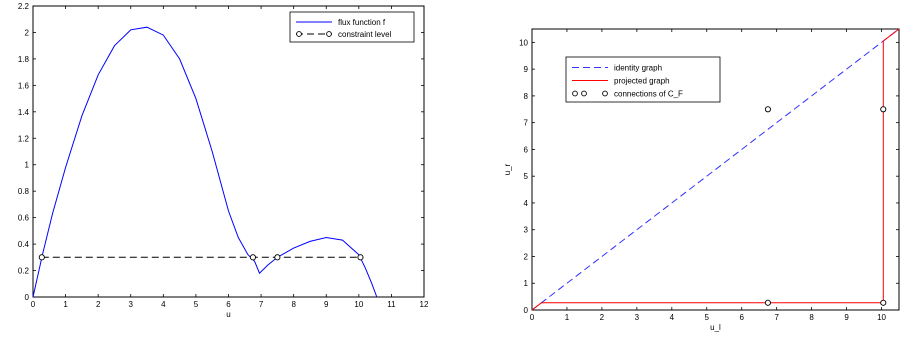 The width and height of the screenshot is (901, 347). What do you see at coordinates (526, 69) in the screenshot?
I see `y-tick-label: 9` at bounding box center [526, 69].